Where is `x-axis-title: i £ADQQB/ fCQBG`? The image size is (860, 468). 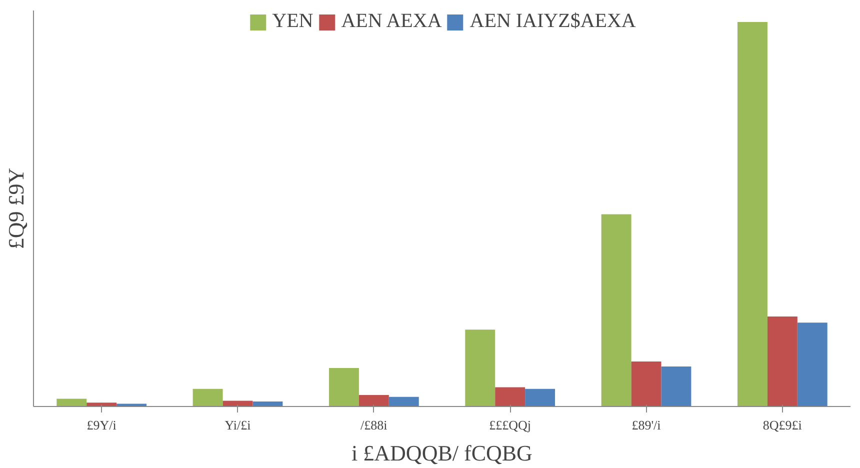 x-axis-title: i £ADQQB/ fCQBG is located at coordinates (442, 453).